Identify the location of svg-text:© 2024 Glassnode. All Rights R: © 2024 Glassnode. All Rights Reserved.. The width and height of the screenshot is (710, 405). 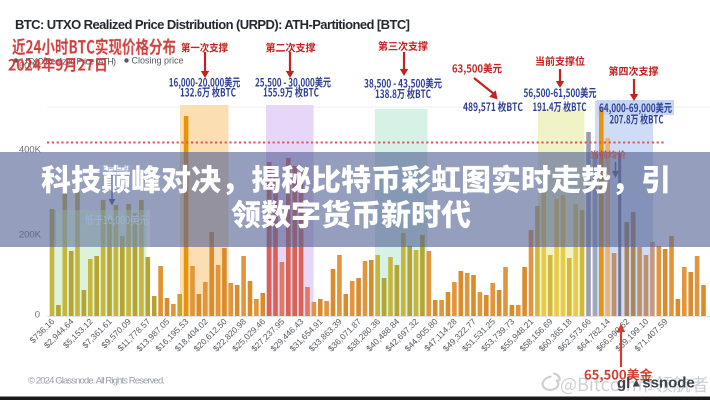
(96, 381).